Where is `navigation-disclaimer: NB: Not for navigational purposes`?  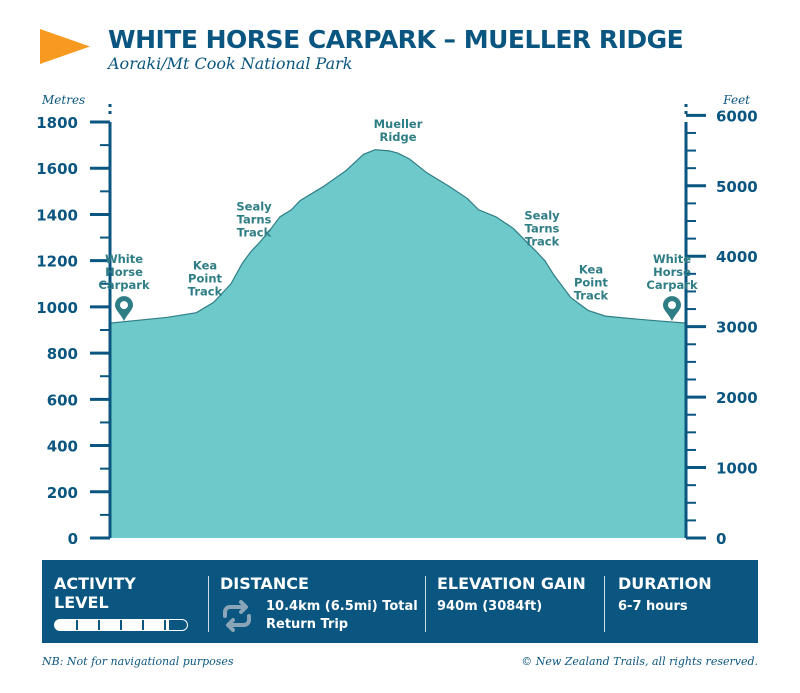 navigation-disclaimer: NB: Not for navigational purposes is located at coordinates (138, 661).